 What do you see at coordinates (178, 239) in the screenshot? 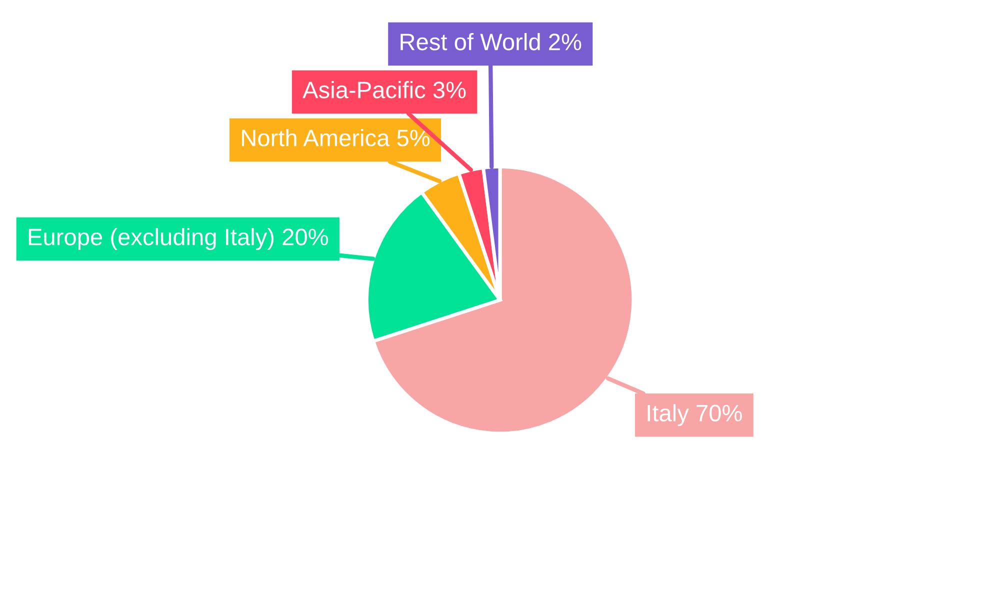
I see `slice-label: Europe (excluding Italy) 20%` at bounding box center [178, 239].